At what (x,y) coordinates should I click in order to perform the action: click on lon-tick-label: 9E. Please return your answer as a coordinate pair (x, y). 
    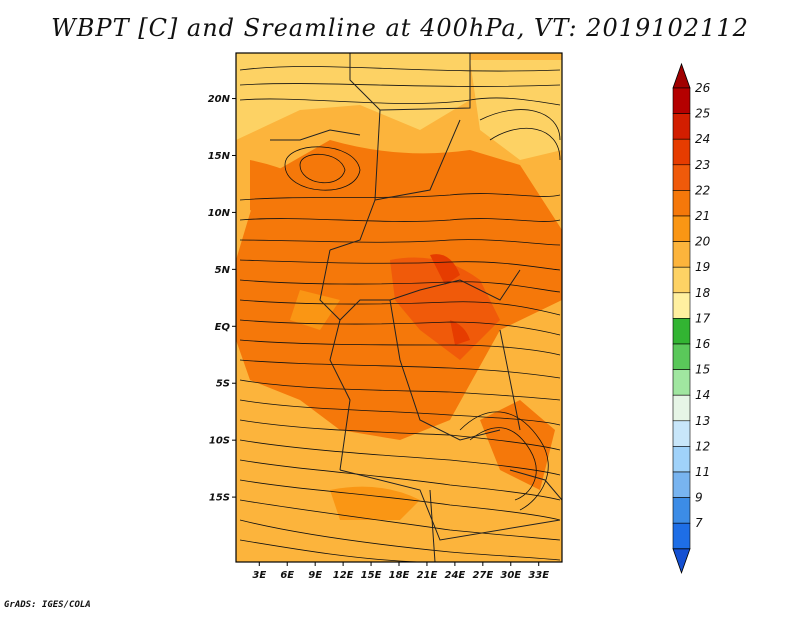
    Looking at the image, I should click on (315, 575).